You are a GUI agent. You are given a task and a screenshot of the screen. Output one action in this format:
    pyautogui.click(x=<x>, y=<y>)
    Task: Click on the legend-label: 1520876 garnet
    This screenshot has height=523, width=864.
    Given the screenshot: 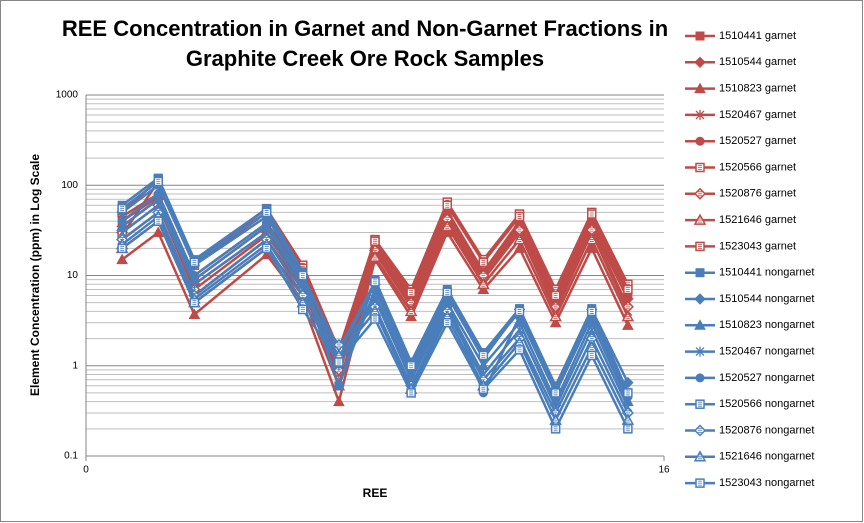 What is the action you would take?
    pyautogui.click(x=757, y=194)
    